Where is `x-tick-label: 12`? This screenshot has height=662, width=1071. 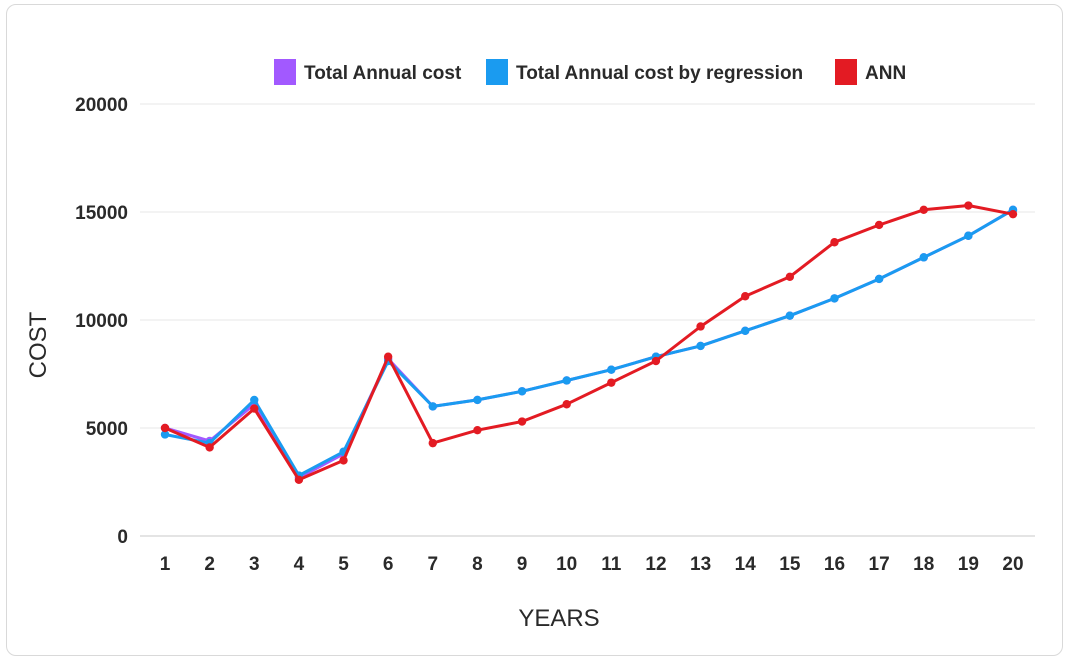 x-tick-label: 12 is located at coordinates (655, 564).